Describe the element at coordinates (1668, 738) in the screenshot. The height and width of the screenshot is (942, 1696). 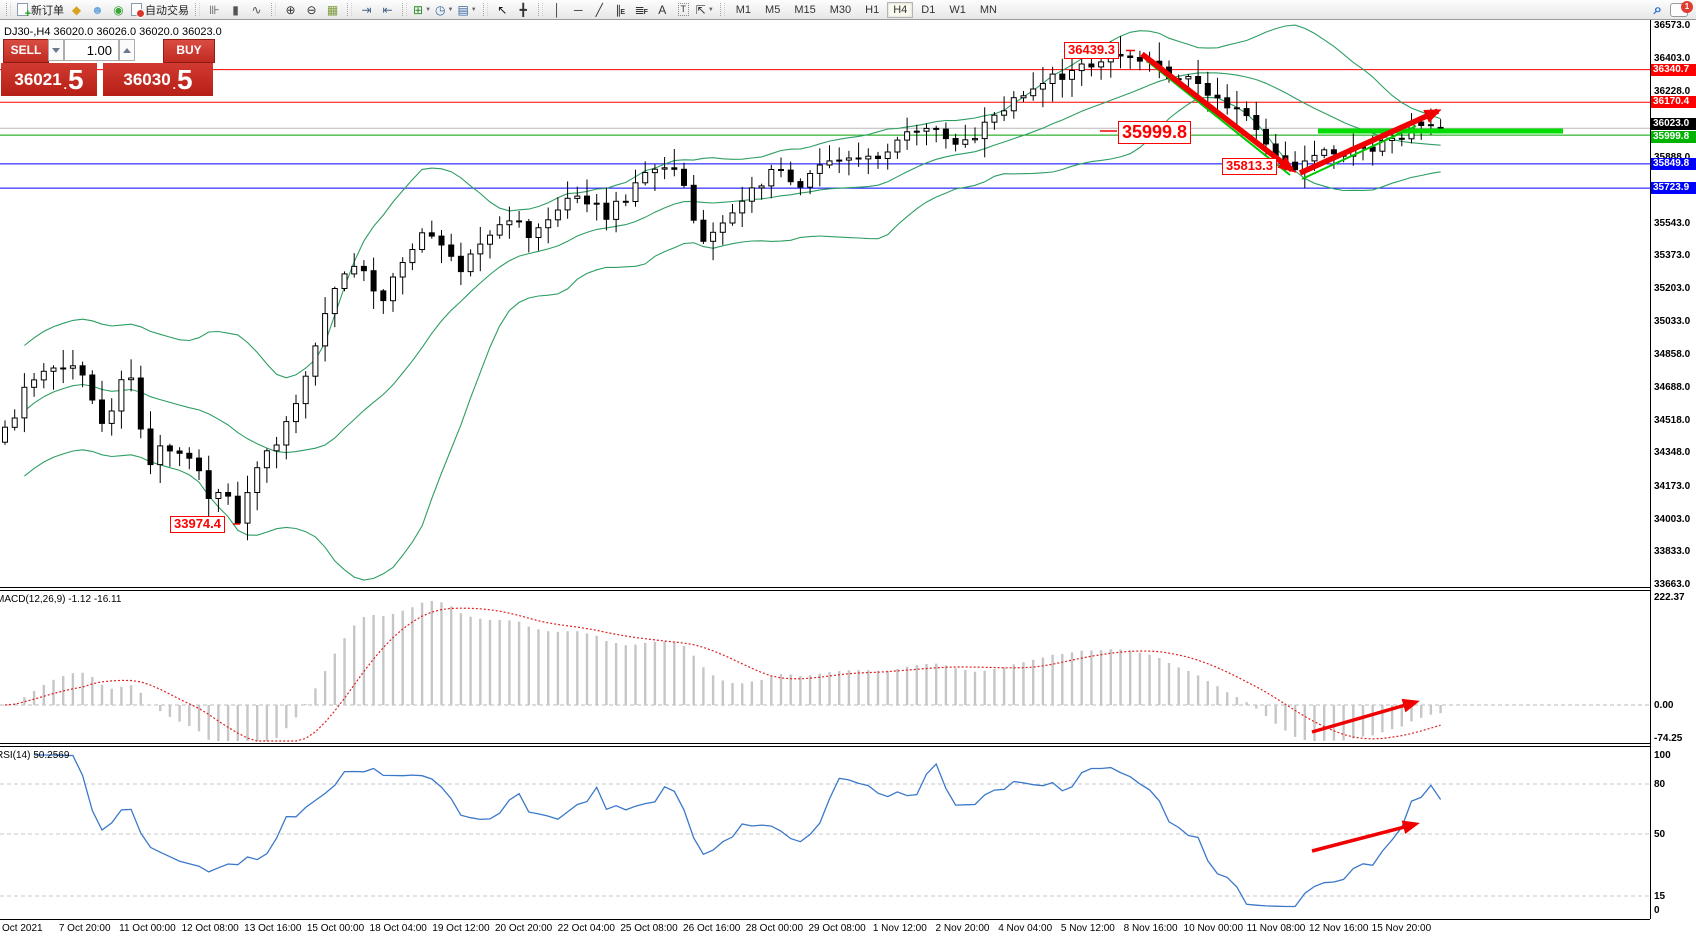
I see `macd-tick-label: -74.25` at that location.